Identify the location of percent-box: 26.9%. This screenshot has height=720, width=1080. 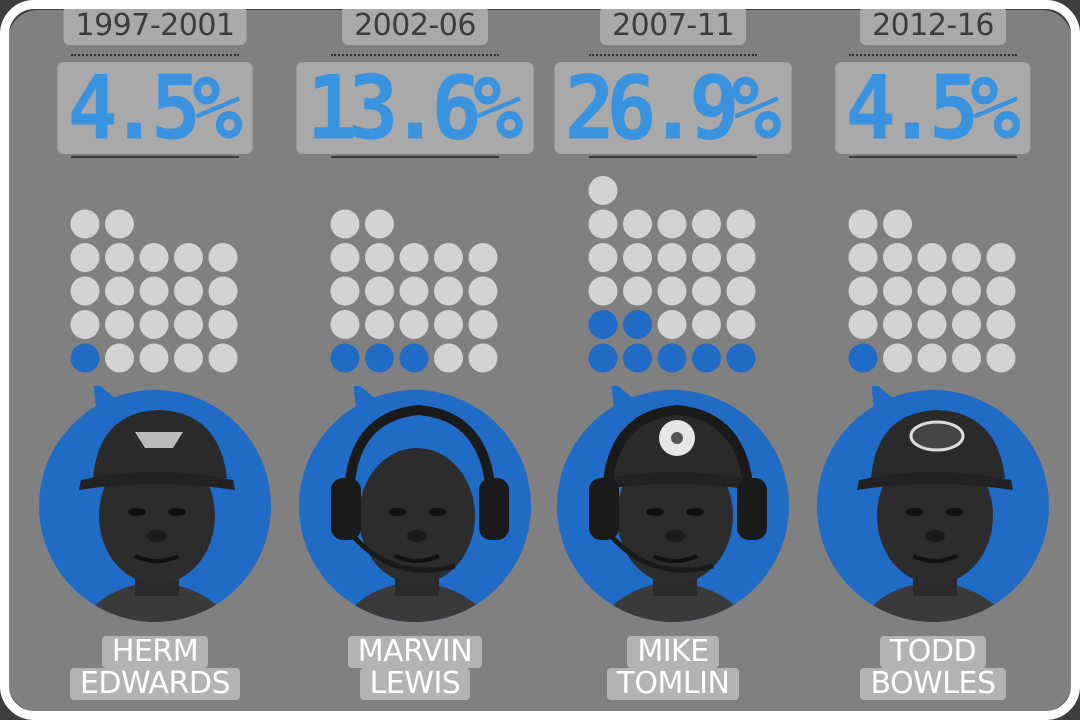
(673, 108).